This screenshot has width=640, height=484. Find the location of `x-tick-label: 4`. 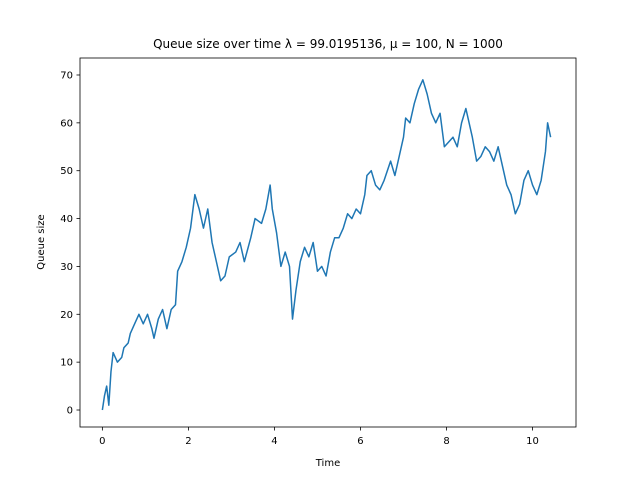

x-tick-label: 4 is located at coordinates (274, 441).